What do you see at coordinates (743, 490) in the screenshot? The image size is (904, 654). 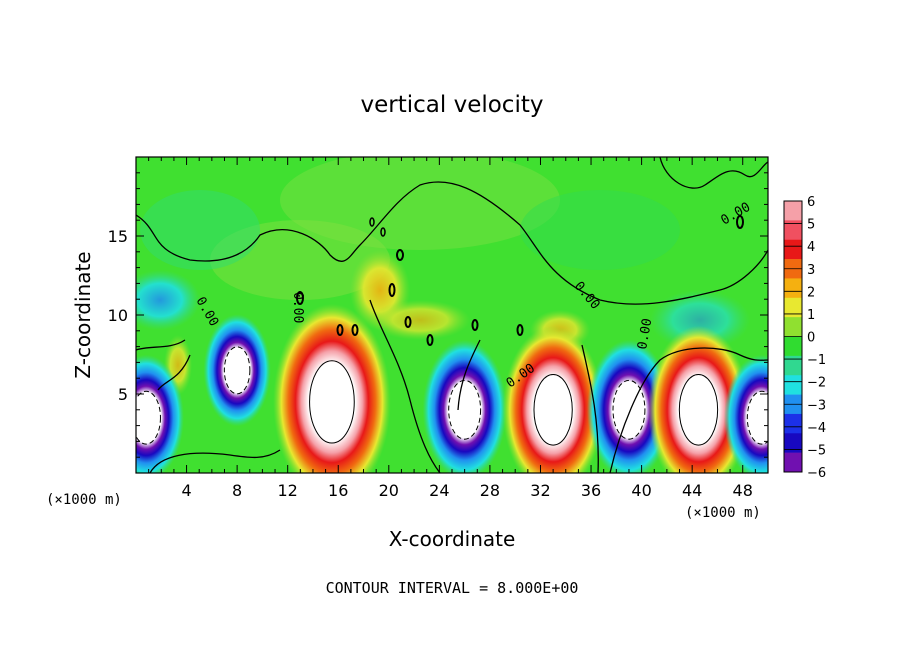 I see `x-tick-label: 48` at bounding box center [743, 490].